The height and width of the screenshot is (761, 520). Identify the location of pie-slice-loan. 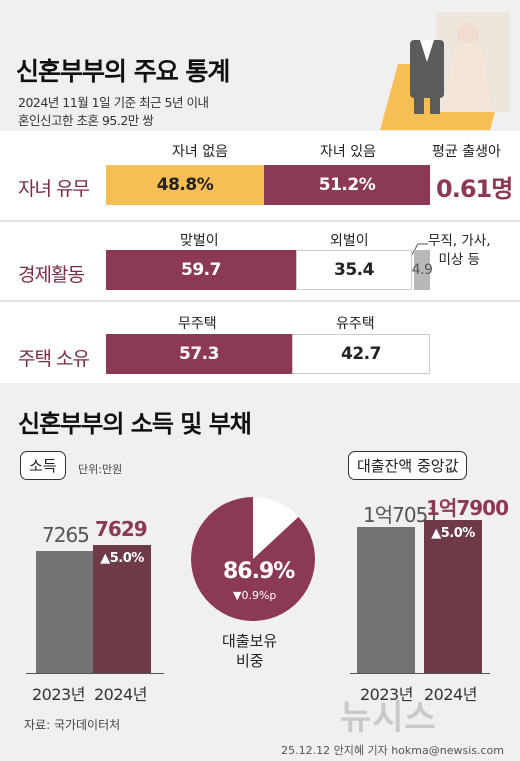
(252, 559).